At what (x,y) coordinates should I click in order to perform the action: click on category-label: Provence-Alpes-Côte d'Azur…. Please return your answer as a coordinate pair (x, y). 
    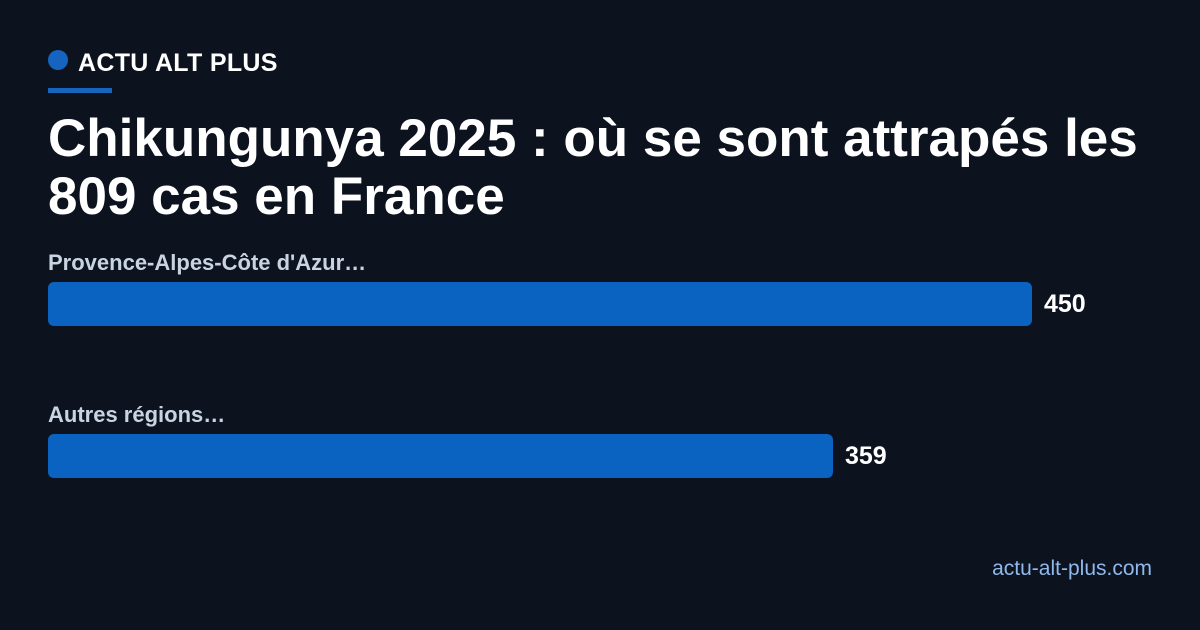
    Looking at the image, I should click on (207, 262).